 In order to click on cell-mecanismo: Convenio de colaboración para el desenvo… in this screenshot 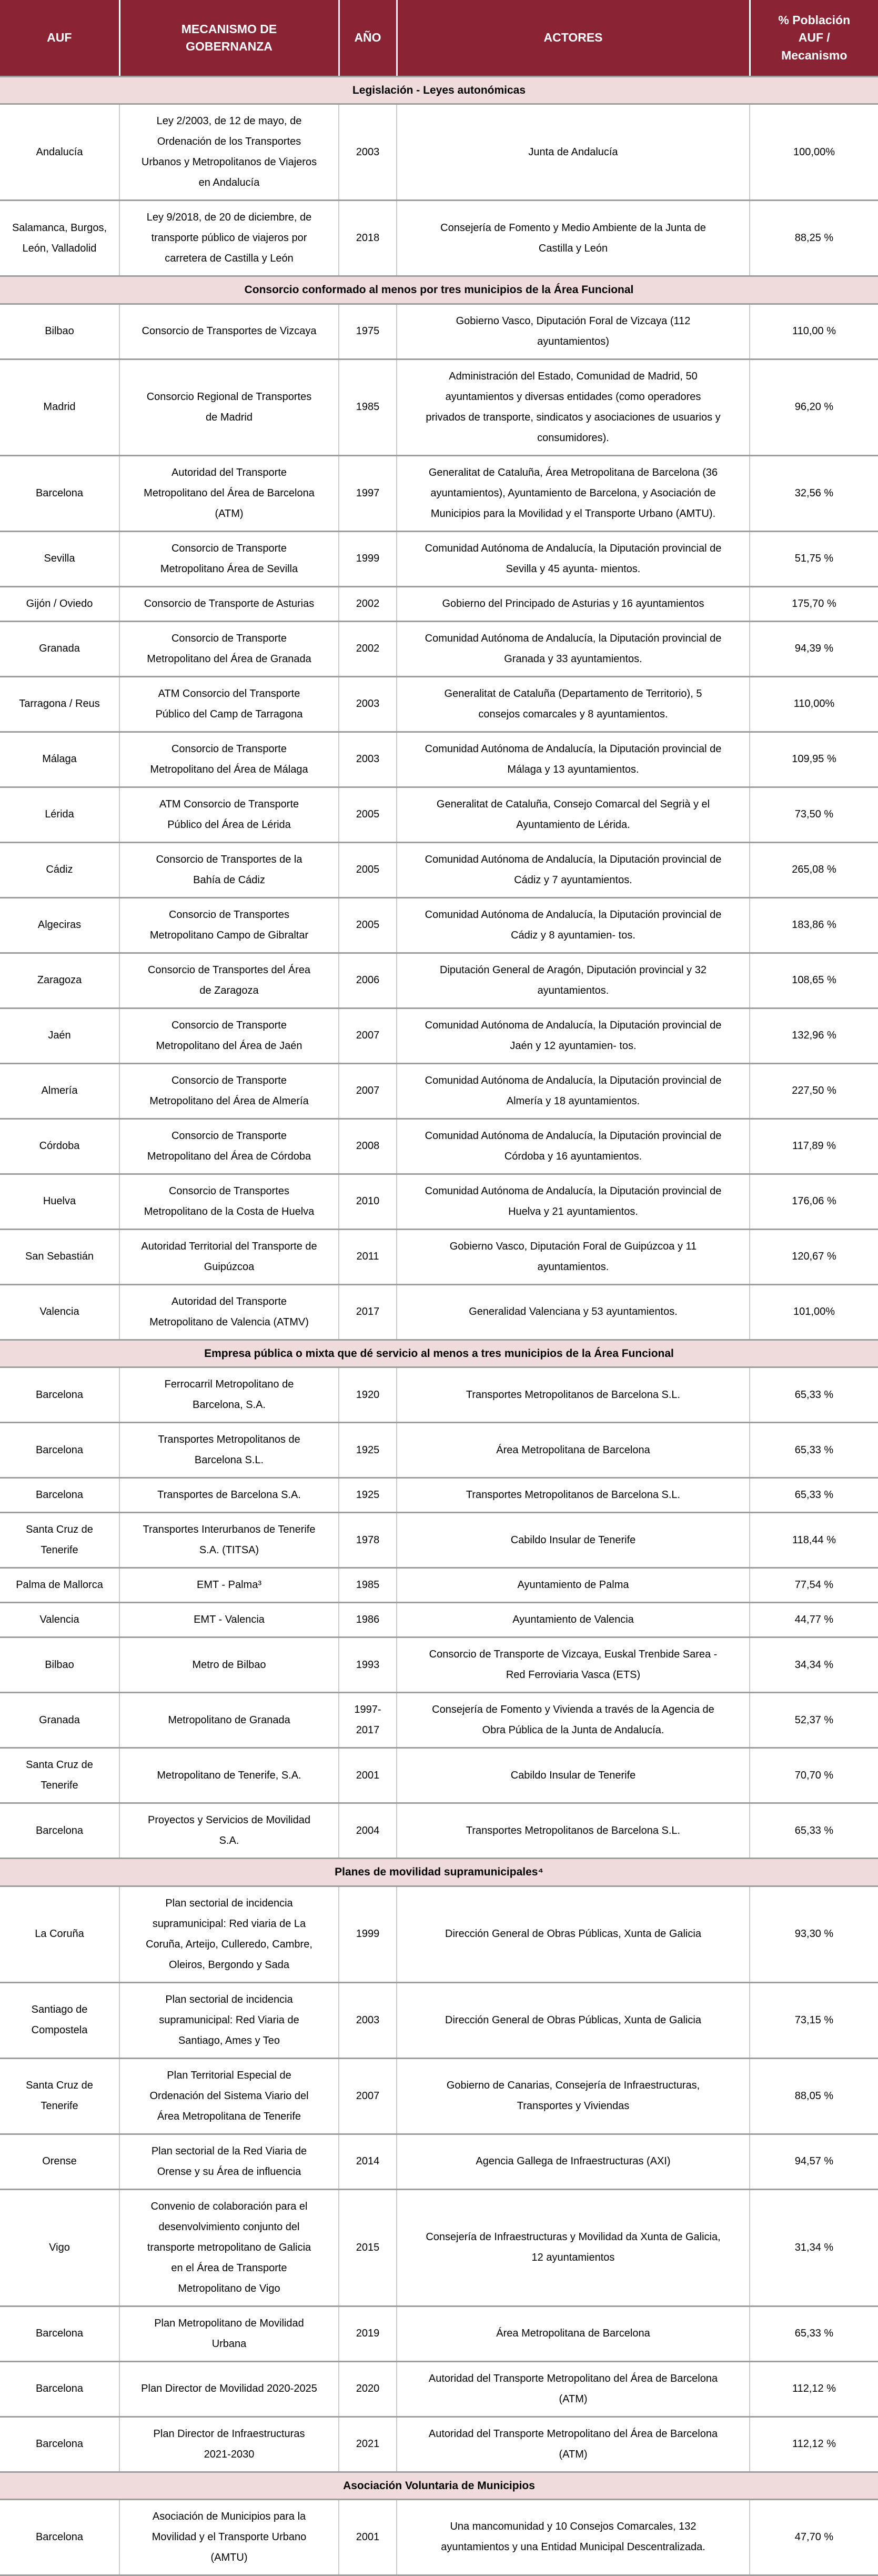, I will do `click(229, 2247)`.